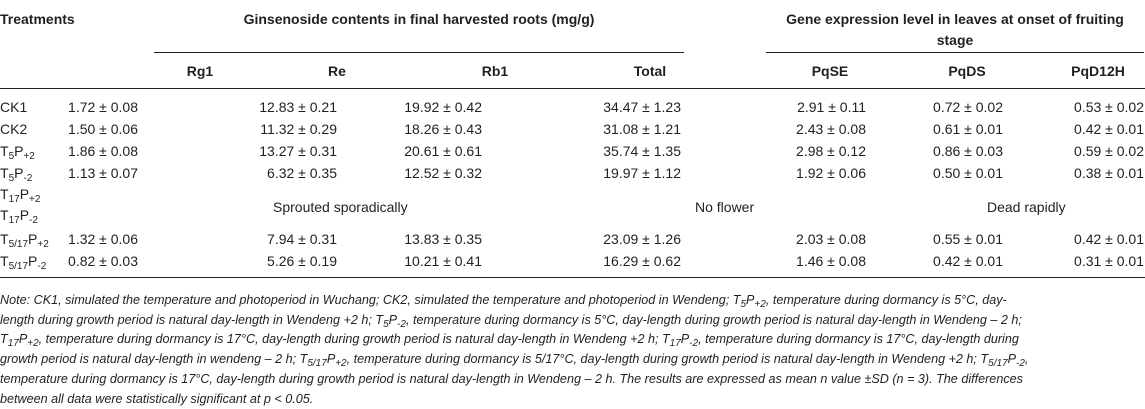 This screenshot has height=409, width=1145. I want to click on row-label: T17P-2, so click(19, 216).